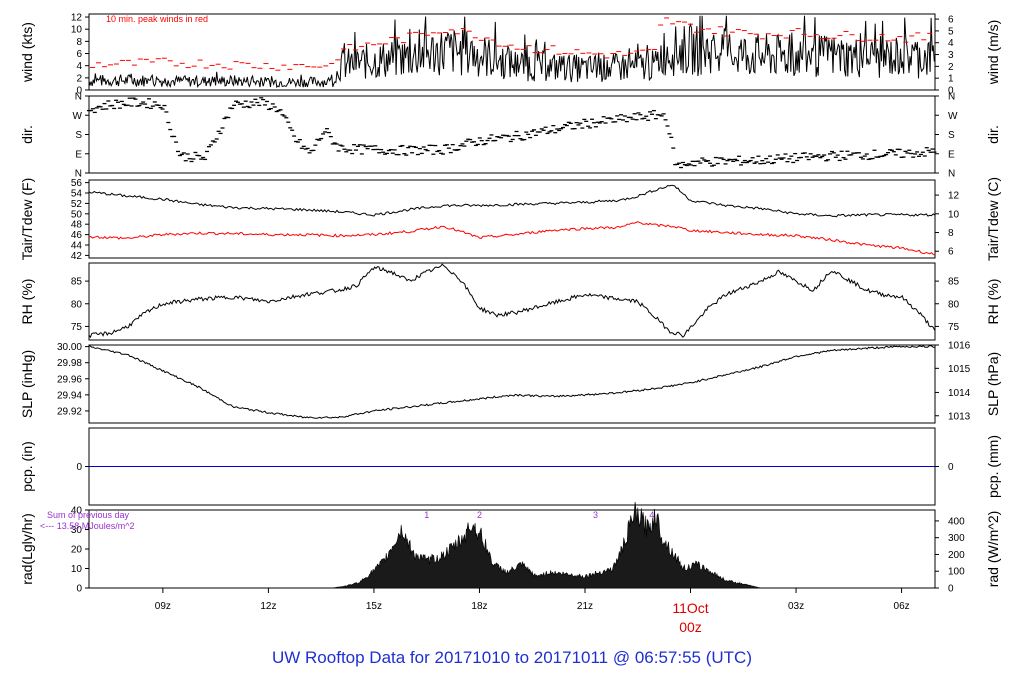 The image size is (1024, 700). What do you see at coordinates (993, 384) in the screenshot?
I see `ylabel-right: SLP (hPa)` at bounding box center [993, 384].